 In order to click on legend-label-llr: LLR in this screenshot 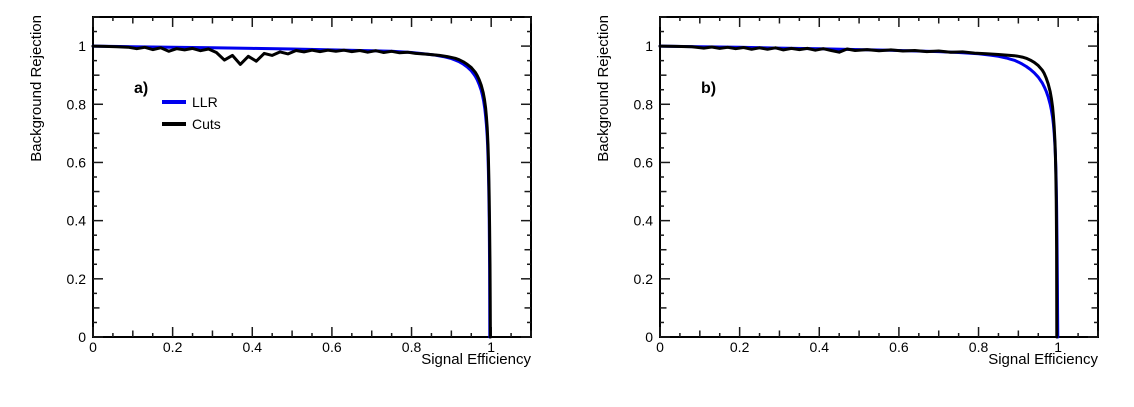, I will do `click(205, 102)`.